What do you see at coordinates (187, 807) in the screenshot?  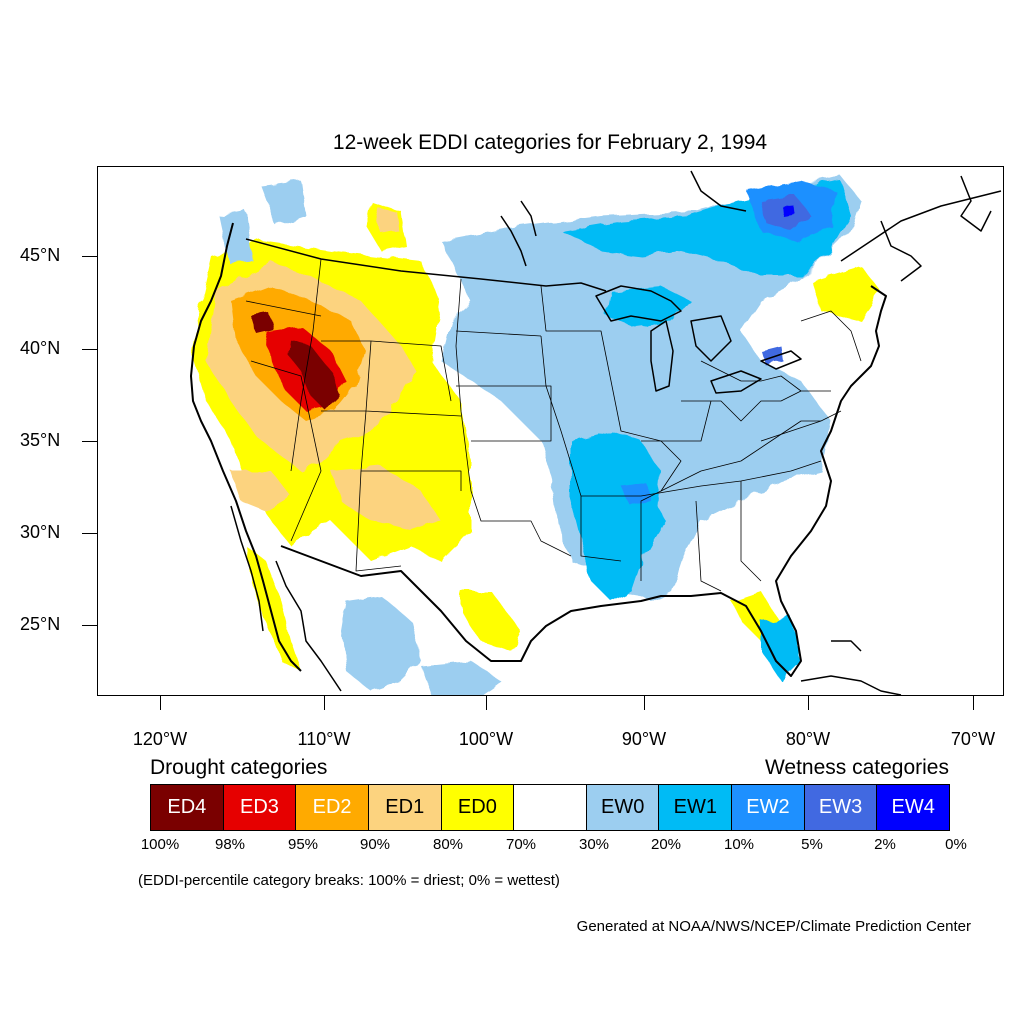 I see `legend-cell-ed4: ED4` at bounding box center [187, 807].